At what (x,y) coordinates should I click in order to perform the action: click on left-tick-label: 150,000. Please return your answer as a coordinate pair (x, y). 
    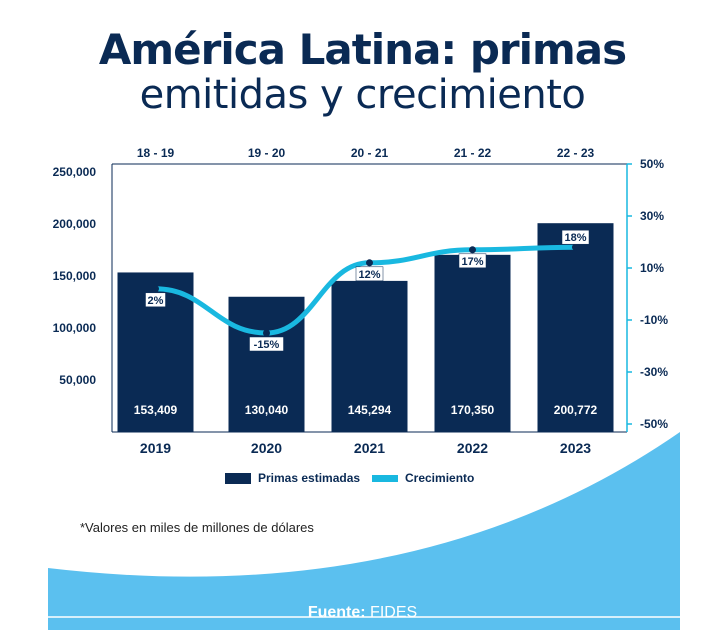
    Looking at the image, I should click on (75, 276).